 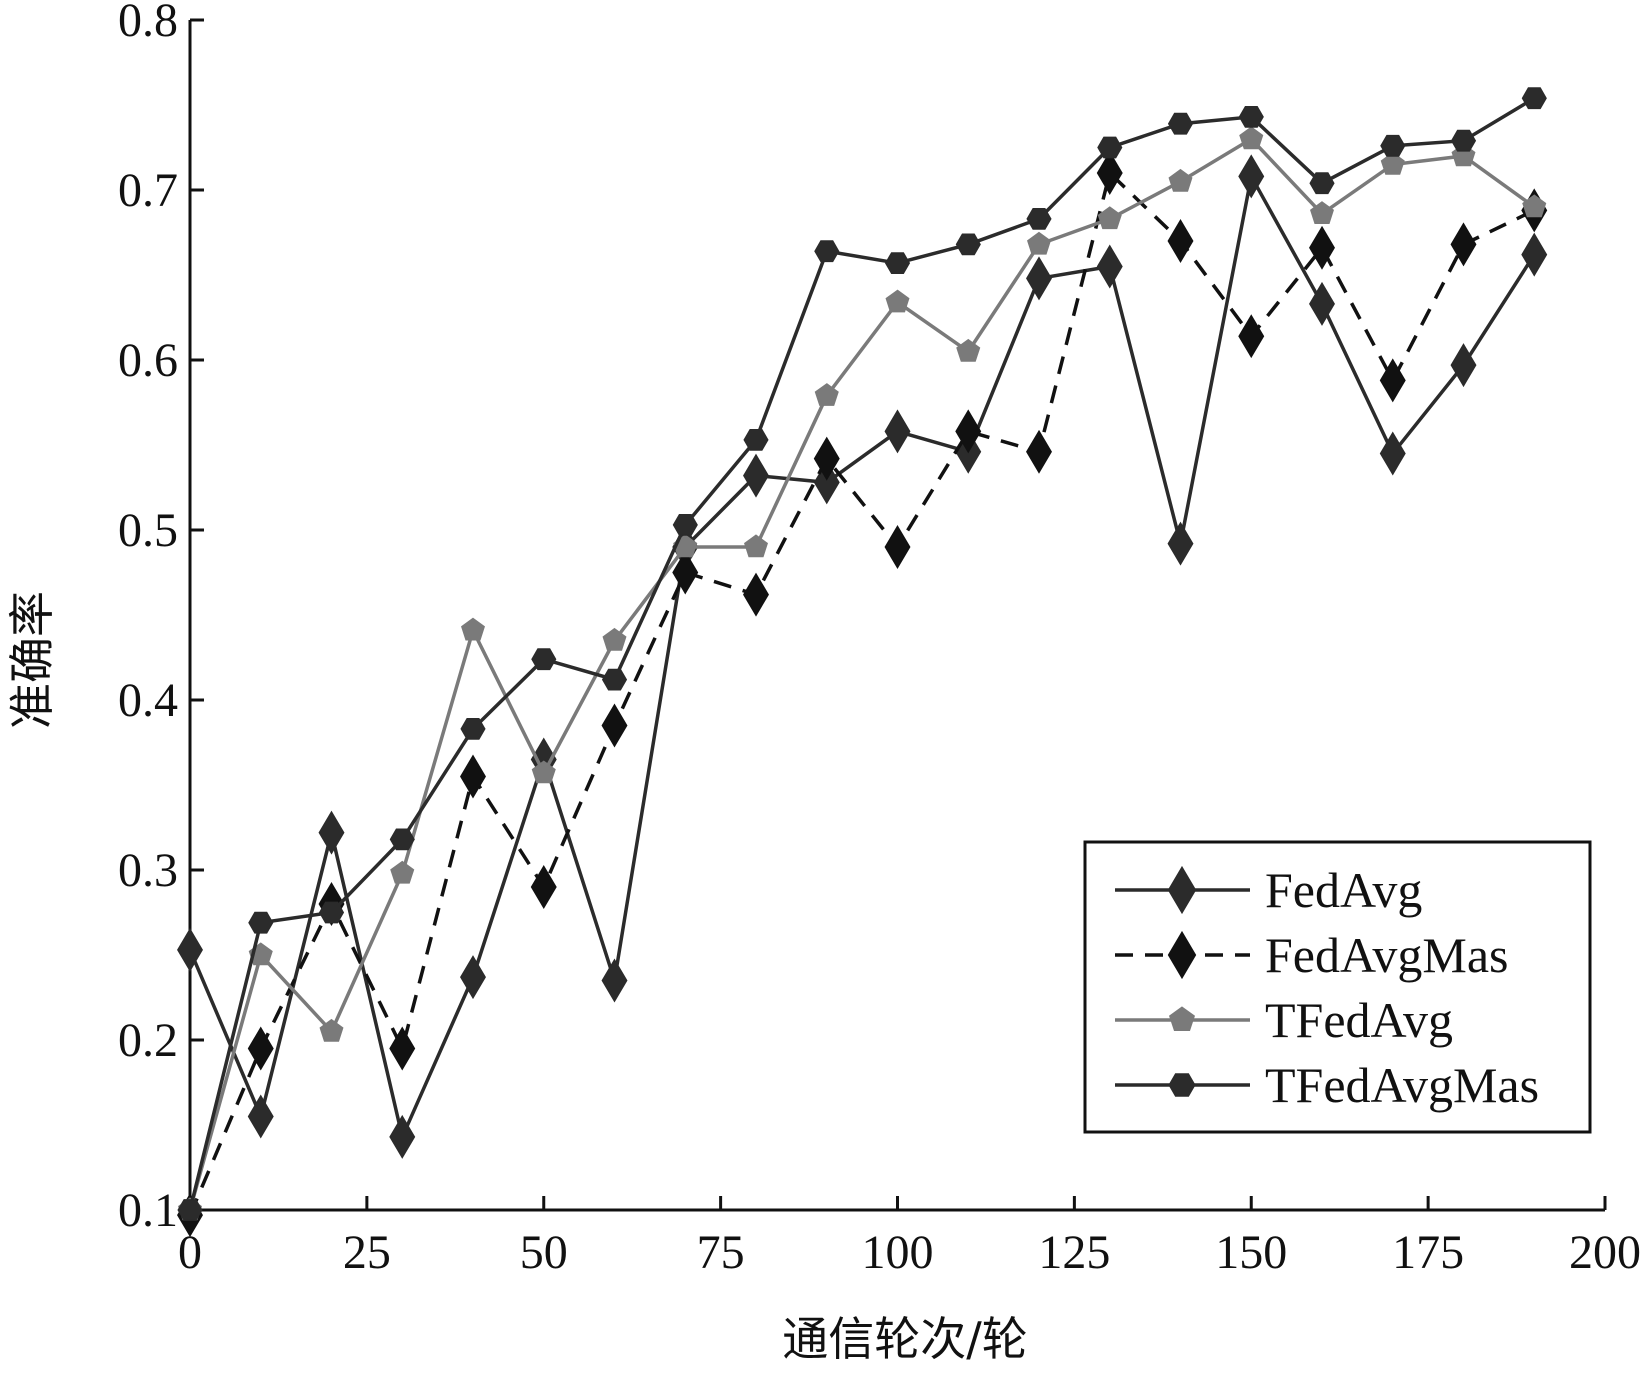 What do you see at coordinates (1337, 987) in the screenshot?
I see `legend: FedAvg FedAvgMas TFedAvg TFedAvgMas` at bounding box center [1337, 987].